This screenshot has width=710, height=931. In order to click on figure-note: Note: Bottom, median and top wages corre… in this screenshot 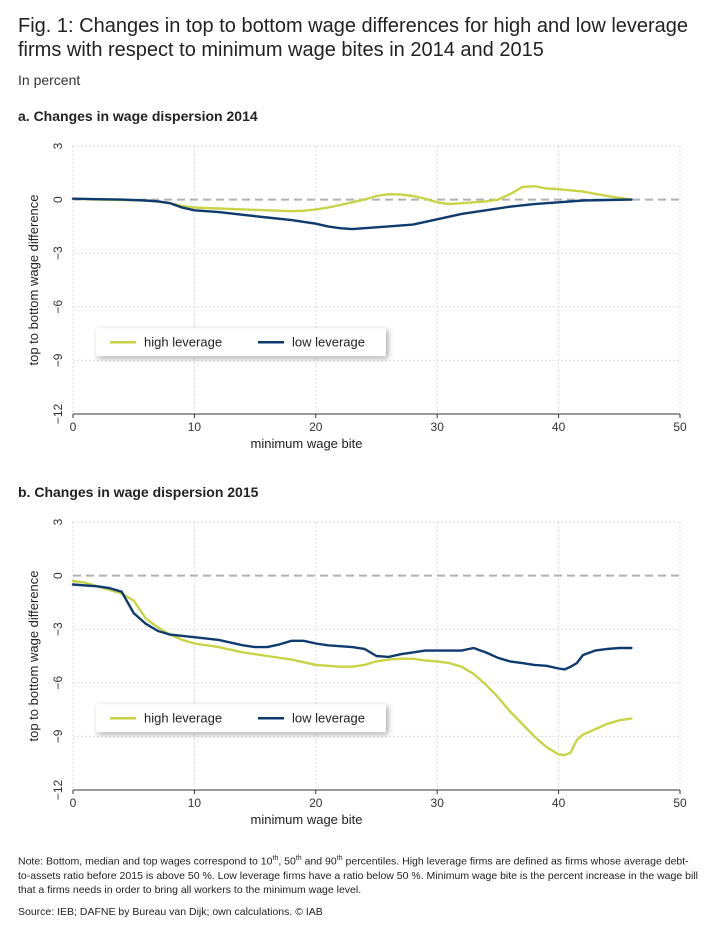, I will do `click(358, 875)`.